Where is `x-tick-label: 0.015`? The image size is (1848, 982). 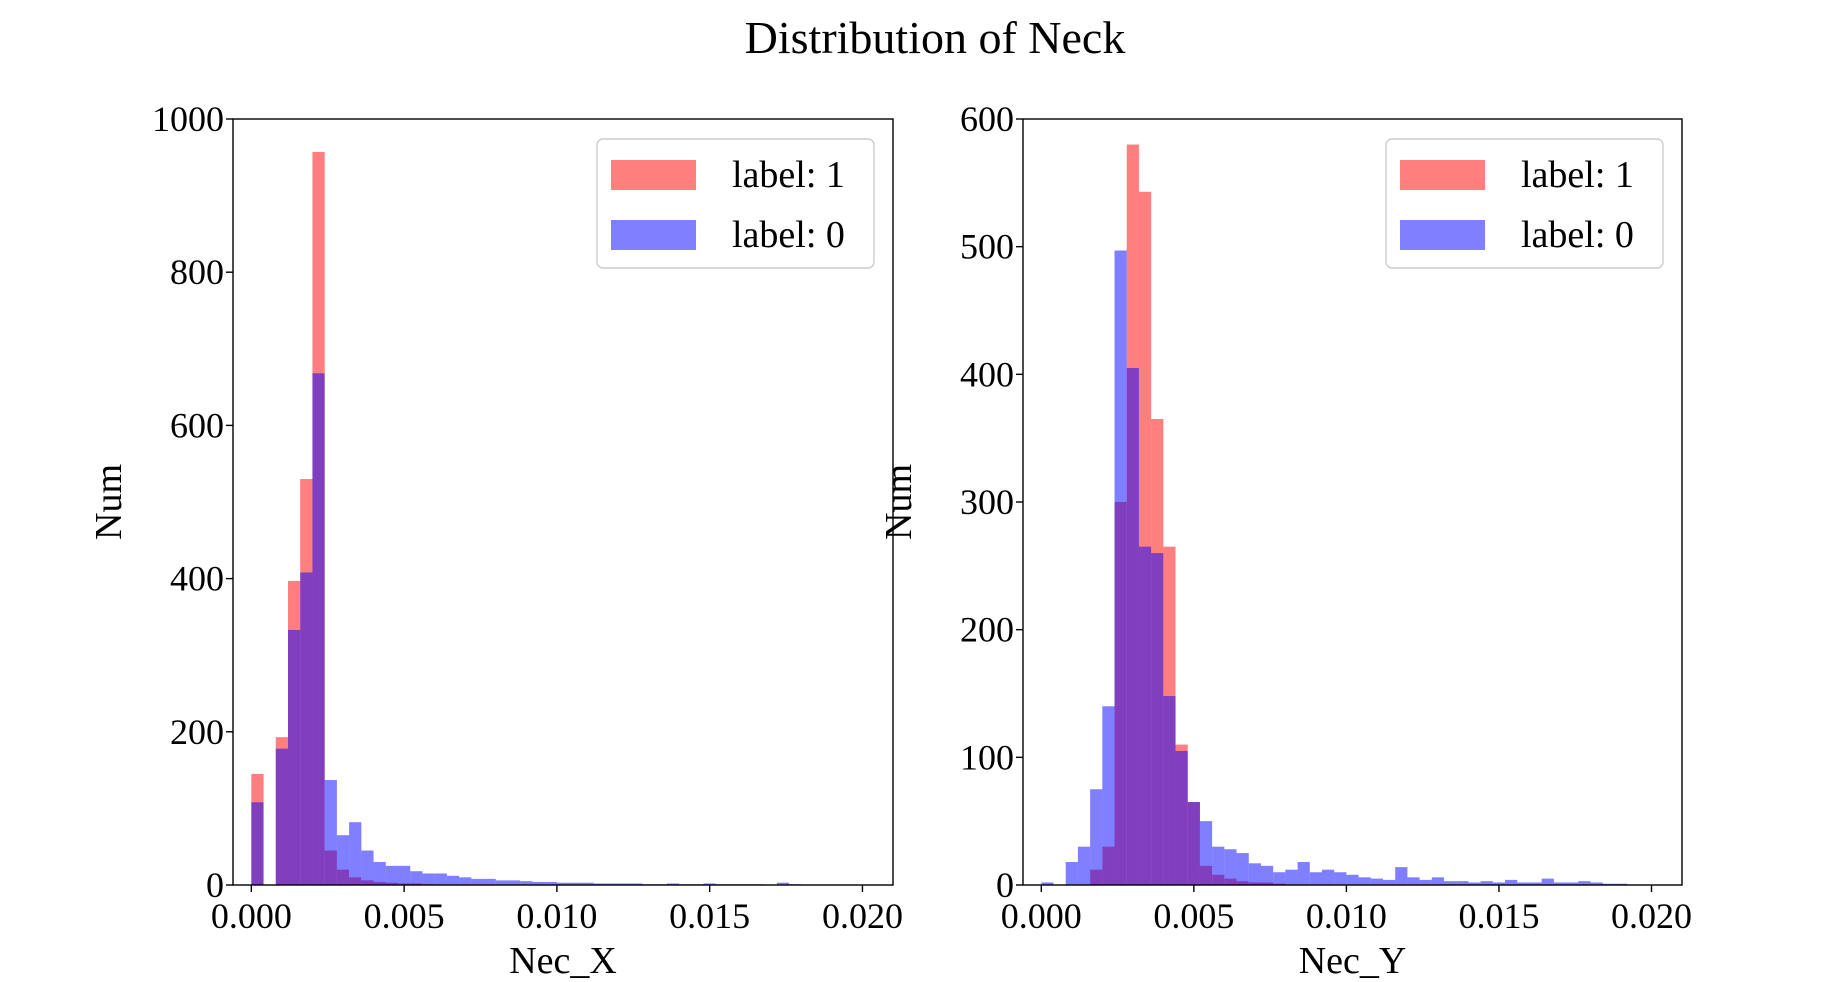 x-tick-label: 0.015 is located at coordinates (709, 916).